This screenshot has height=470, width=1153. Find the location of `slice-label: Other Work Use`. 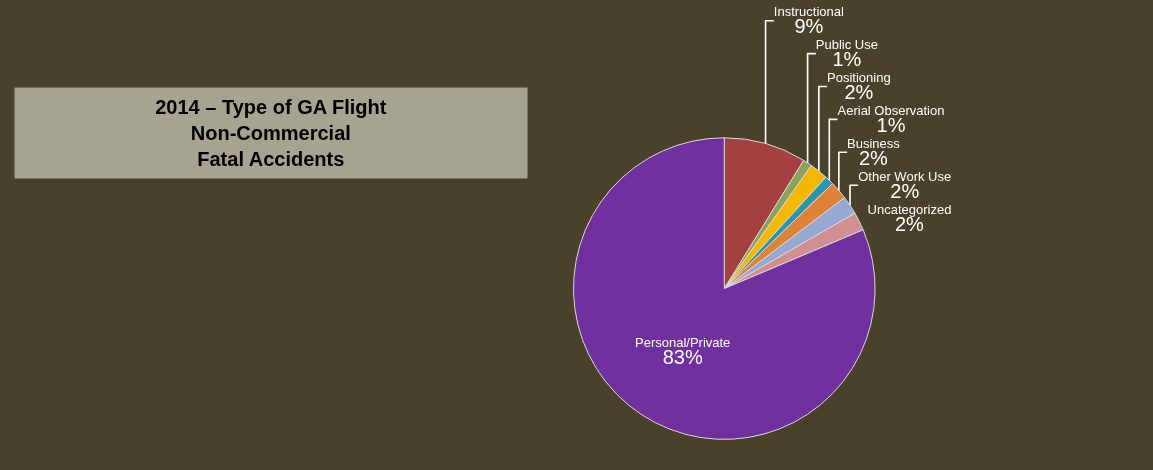

slice-label: Other Work Use is located at coordinates (905, 176).